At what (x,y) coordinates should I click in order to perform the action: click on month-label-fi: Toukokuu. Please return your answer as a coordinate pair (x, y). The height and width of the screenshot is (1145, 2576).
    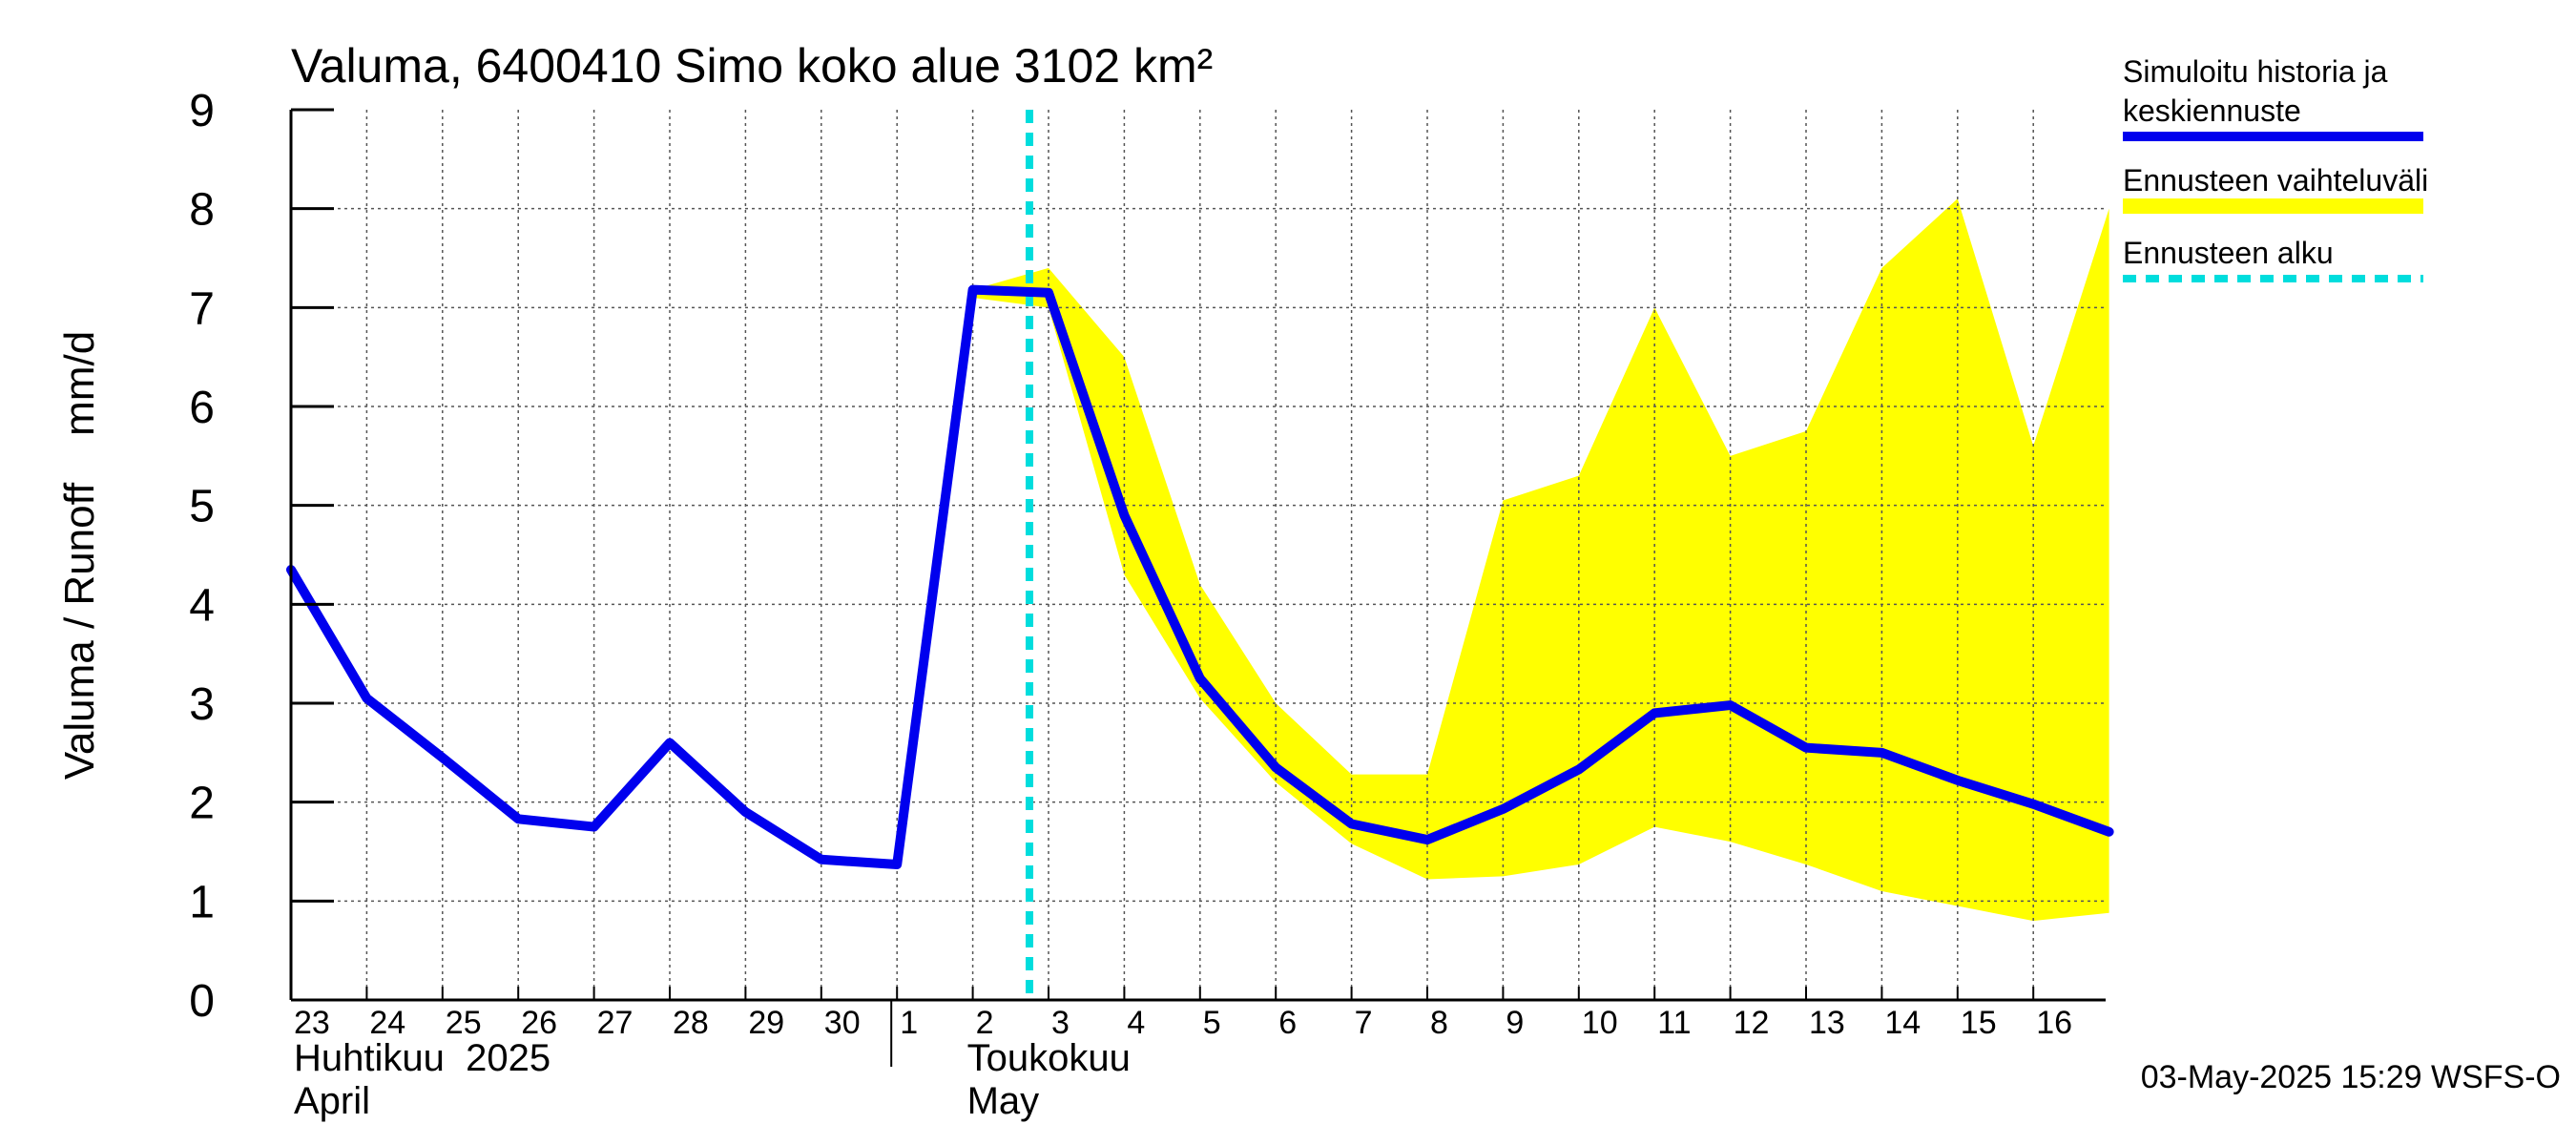
    Looking at the image, I should click on (1049, 1058).